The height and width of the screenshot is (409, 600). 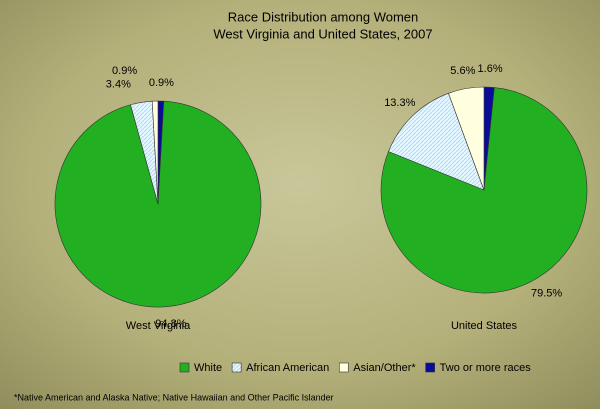 What do you see at coordinates (484, 326) in the screenshot?
I see `pie-title: United States` at bounding box center [484, 326].